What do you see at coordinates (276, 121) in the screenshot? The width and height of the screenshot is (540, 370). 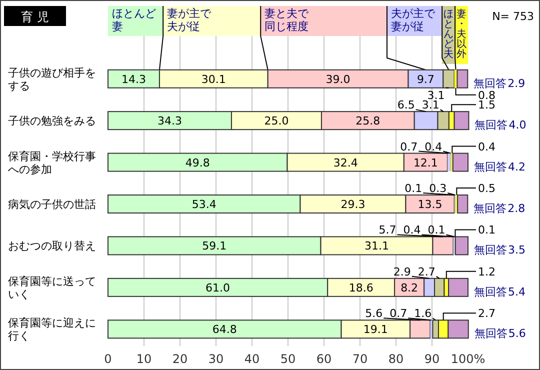 I see `data-label: 25.0` at bounding box center [276, 121].